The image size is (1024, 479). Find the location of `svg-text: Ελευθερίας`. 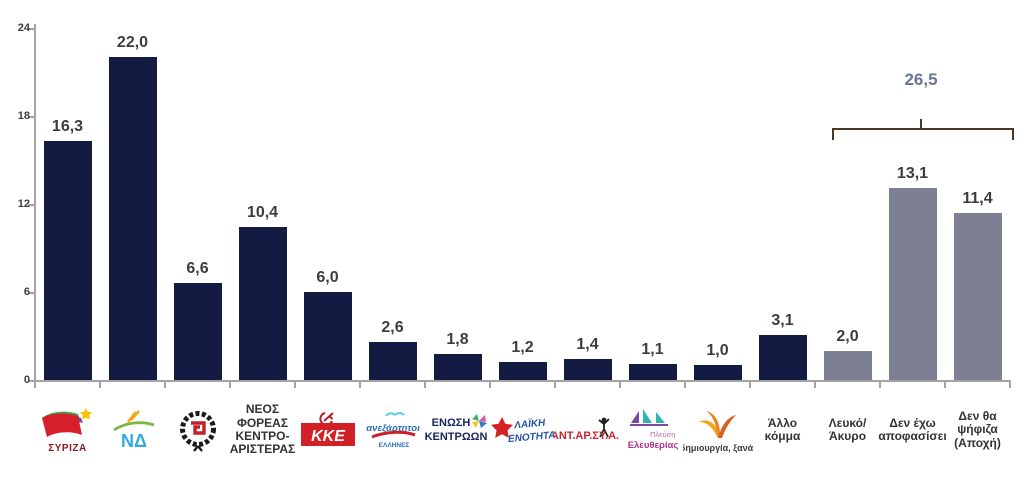

svg-text: Ελευθερίας is located at coordinates (652, 445).